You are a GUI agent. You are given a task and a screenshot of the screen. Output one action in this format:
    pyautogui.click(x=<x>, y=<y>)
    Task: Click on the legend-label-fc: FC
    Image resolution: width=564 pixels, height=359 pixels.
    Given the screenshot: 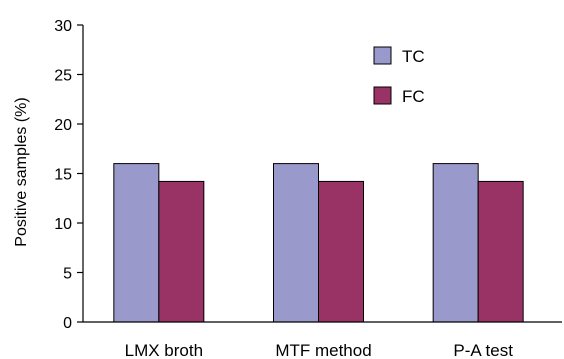 What is the action you would take?
    pyautogui.click(x=413, y=96)
    